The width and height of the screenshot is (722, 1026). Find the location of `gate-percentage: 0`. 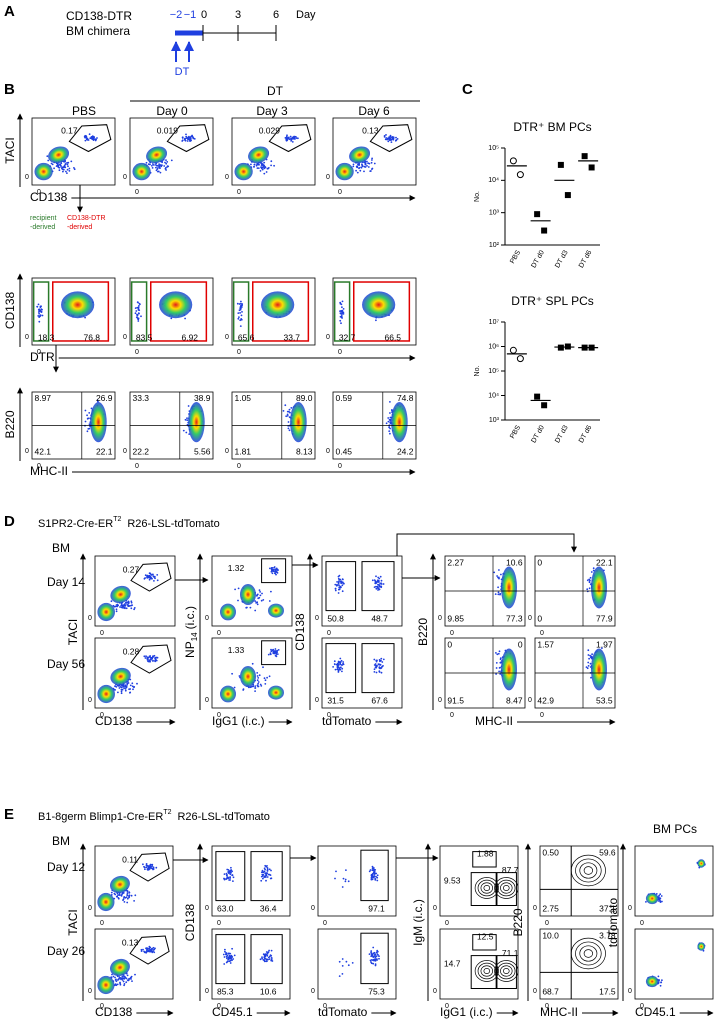

gate-percentage: 0 is located at coordinates (539, 618).